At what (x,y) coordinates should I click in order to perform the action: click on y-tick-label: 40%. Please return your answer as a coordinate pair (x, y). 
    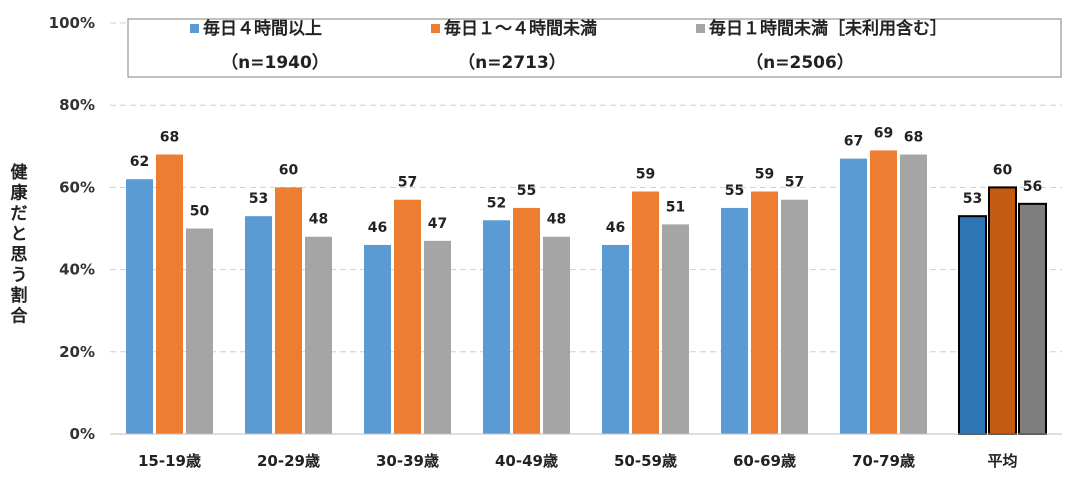
    Looking at the image, I should click on (77, 270).